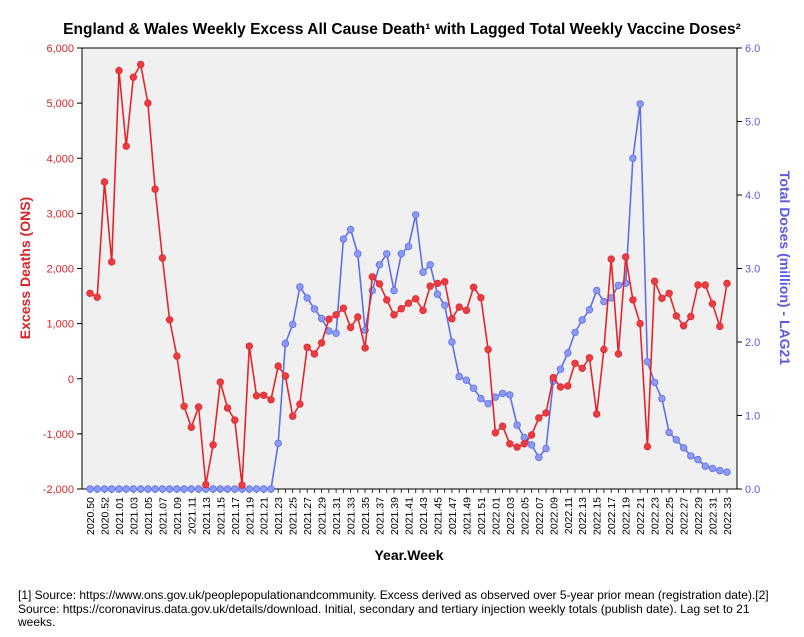 The width and height of the screenshot is (804, 637). Describe the element at coordinates (511, 516) in the screenshot. I see `x-tick-label: 2022.03` at that location.